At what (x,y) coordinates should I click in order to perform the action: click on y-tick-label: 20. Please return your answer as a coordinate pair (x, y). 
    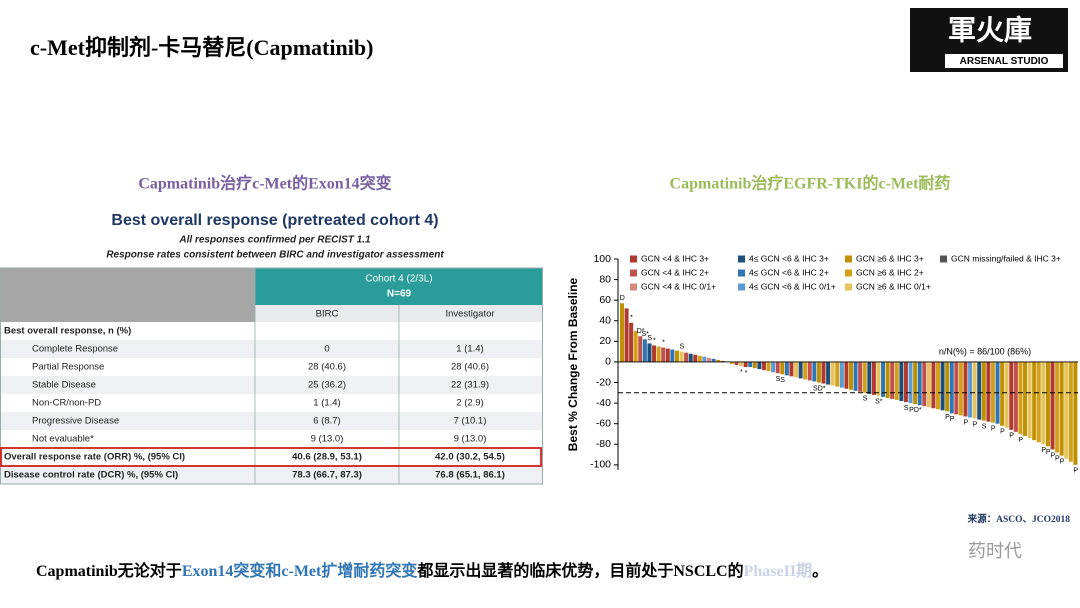
    Looking at the image, I should click on (605, 341).